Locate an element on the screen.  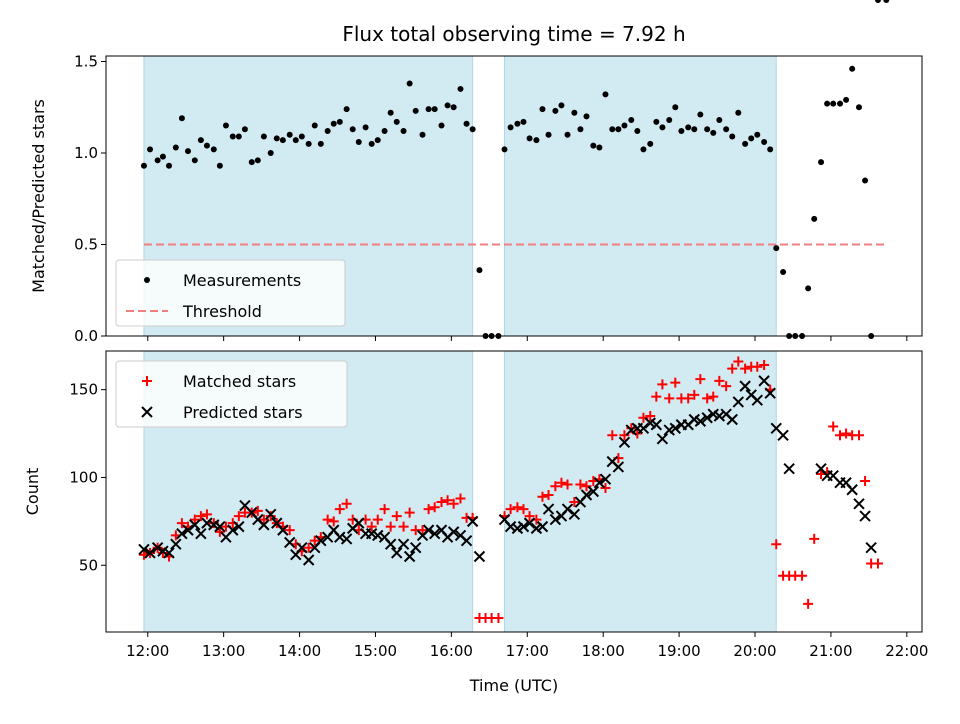
legend-marker-predicted is located at coordinates (147, 412).